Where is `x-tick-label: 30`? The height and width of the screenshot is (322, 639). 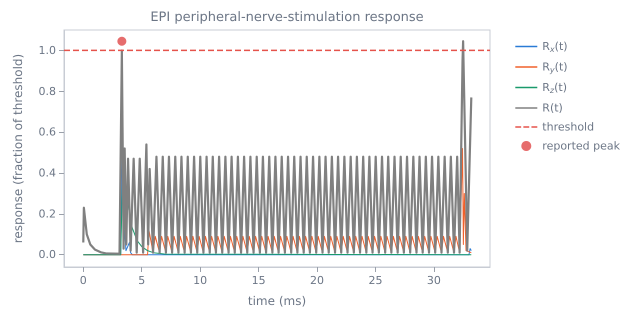 x-tick-label: 30 is located at coordinates (433, 280).